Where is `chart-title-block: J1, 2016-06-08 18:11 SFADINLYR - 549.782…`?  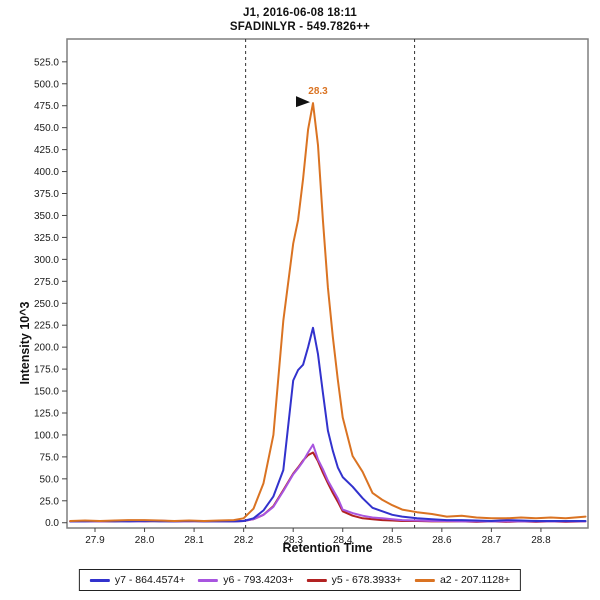
chart-title-block: J1, 2016-06-08 18:11 SFADINLYR - 549.782… is located at coordinates (300, 20).